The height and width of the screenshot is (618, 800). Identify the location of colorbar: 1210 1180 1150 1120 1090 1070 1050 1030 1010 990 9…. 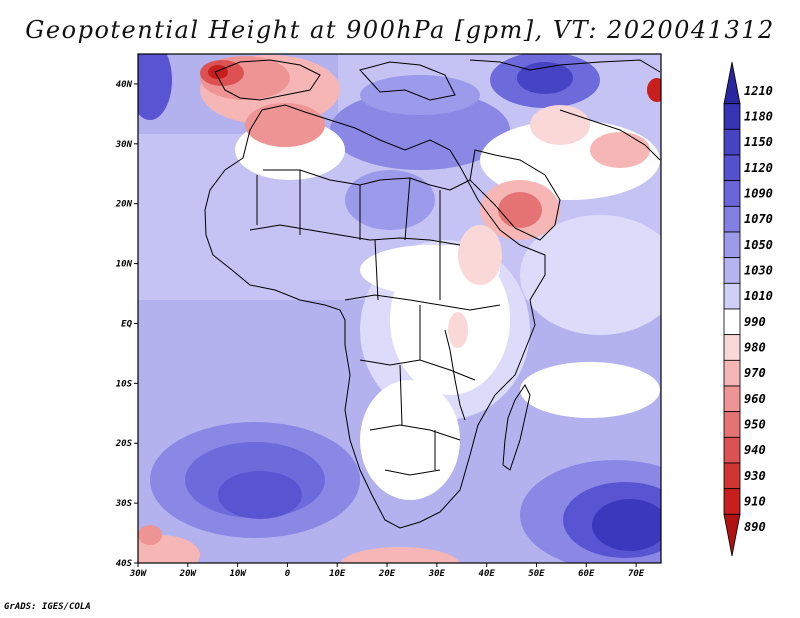
(748, 309).